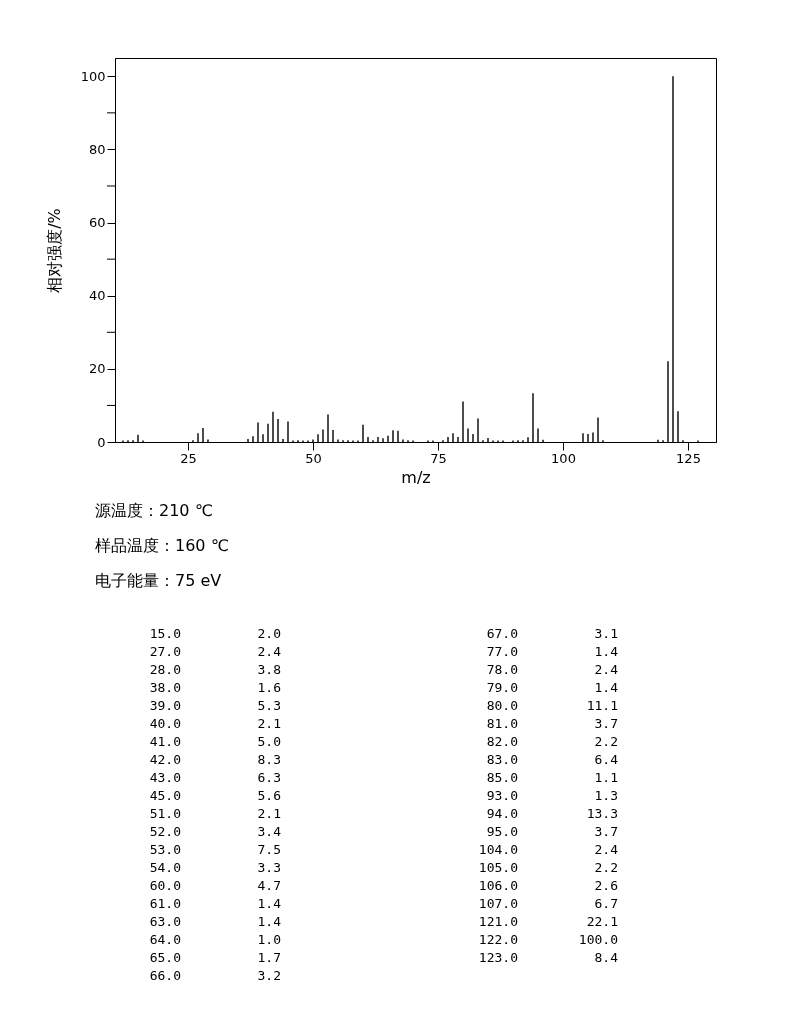 The height and width of the screenshot is (1020, 794). Describe the element at coordinates (97, 296) in the screenshot. I see `y-tick-label: 40` at that location.